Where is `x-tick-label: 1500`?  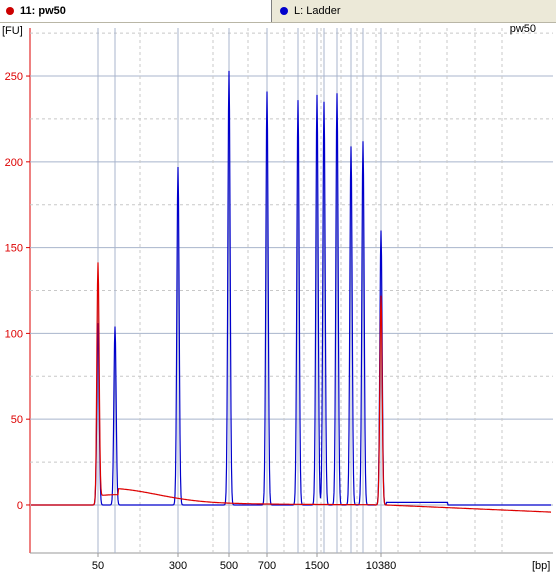 x-tick-label: 1500 is located at coordinates (317, 566).